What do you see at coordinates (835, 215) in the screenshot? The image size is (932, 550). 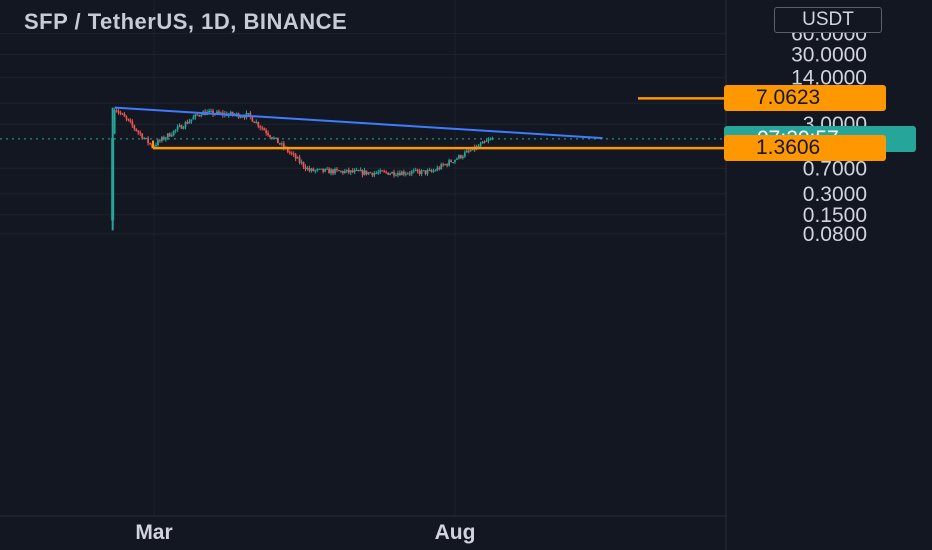 I see `price-tick-label: 0.1500` at bounding box center [835, 215].